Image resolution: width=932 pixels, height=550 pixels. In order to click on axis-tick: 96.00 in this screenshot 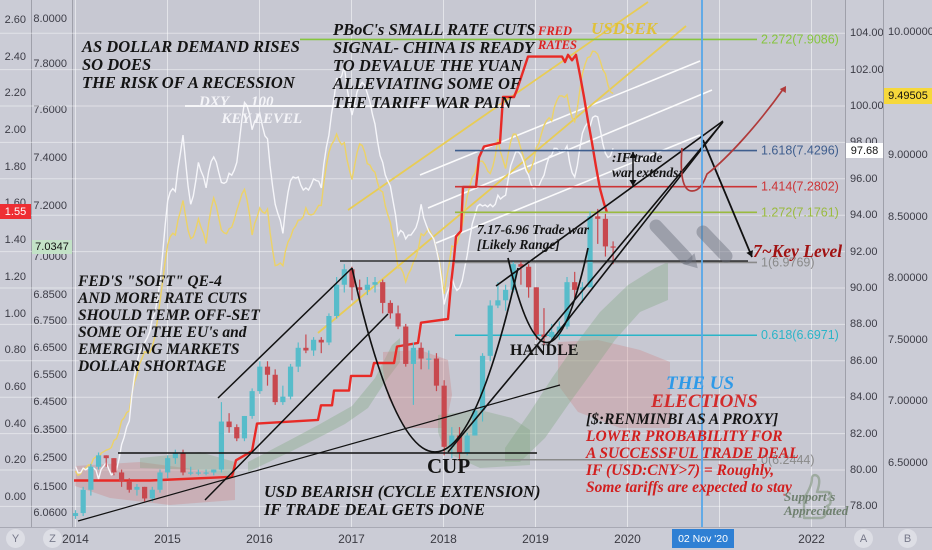, I will do `click(864, 178)`.